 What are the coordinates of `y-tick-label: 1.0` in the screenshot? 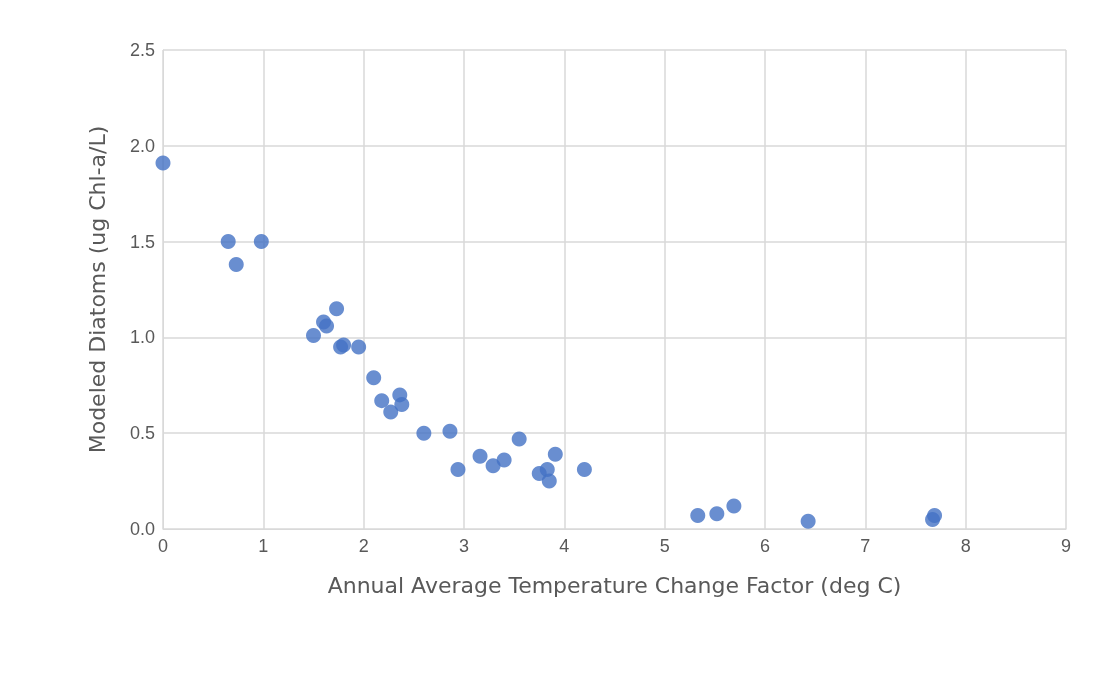 It's located at (142, 337).